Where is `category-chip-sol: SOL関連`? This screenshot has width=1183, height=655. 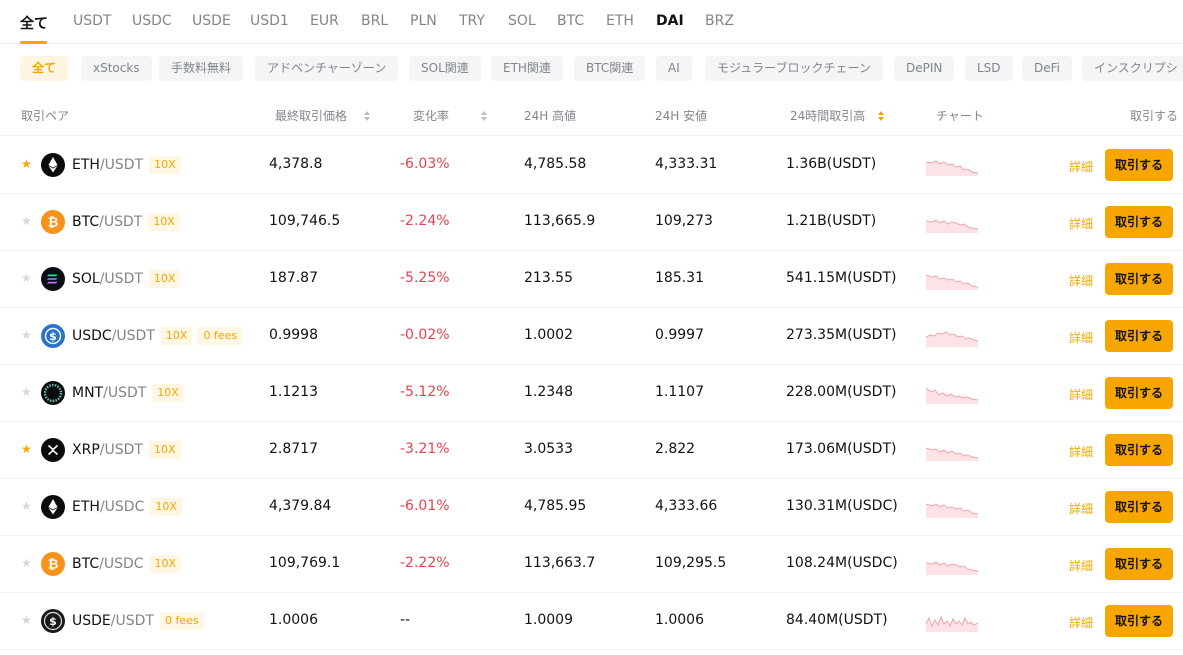 category-chip-sol: SOL関連 is located at coordinates (445, 68).